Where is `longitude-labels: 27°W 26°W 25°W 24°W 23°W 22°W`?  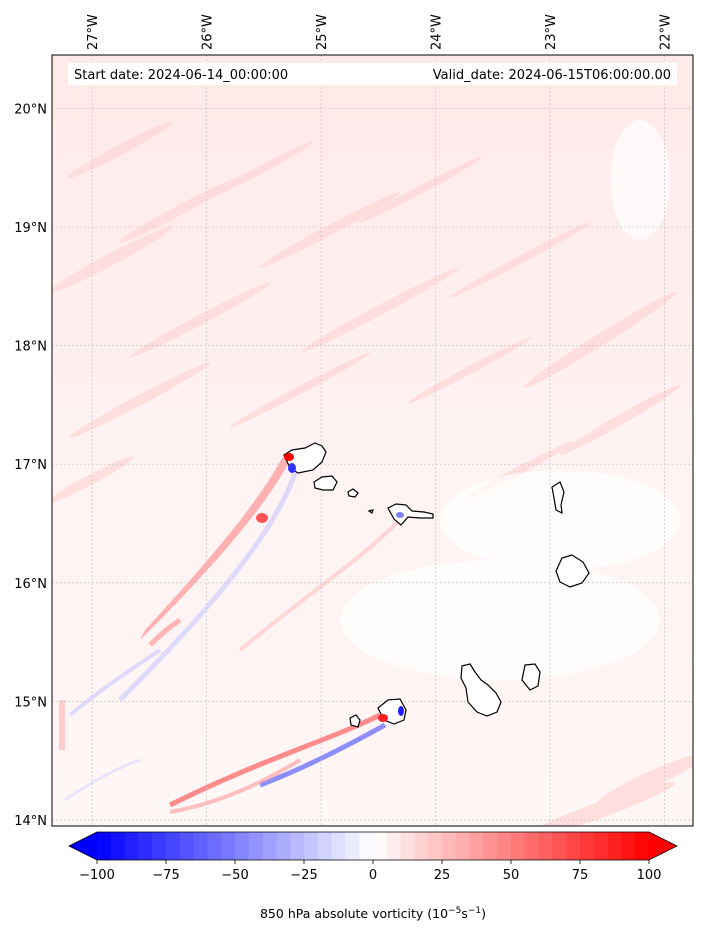
longitude-labels: 27°W 26°W 25°W 24°W 23°W 22°W is located at coordinates (379, 32).